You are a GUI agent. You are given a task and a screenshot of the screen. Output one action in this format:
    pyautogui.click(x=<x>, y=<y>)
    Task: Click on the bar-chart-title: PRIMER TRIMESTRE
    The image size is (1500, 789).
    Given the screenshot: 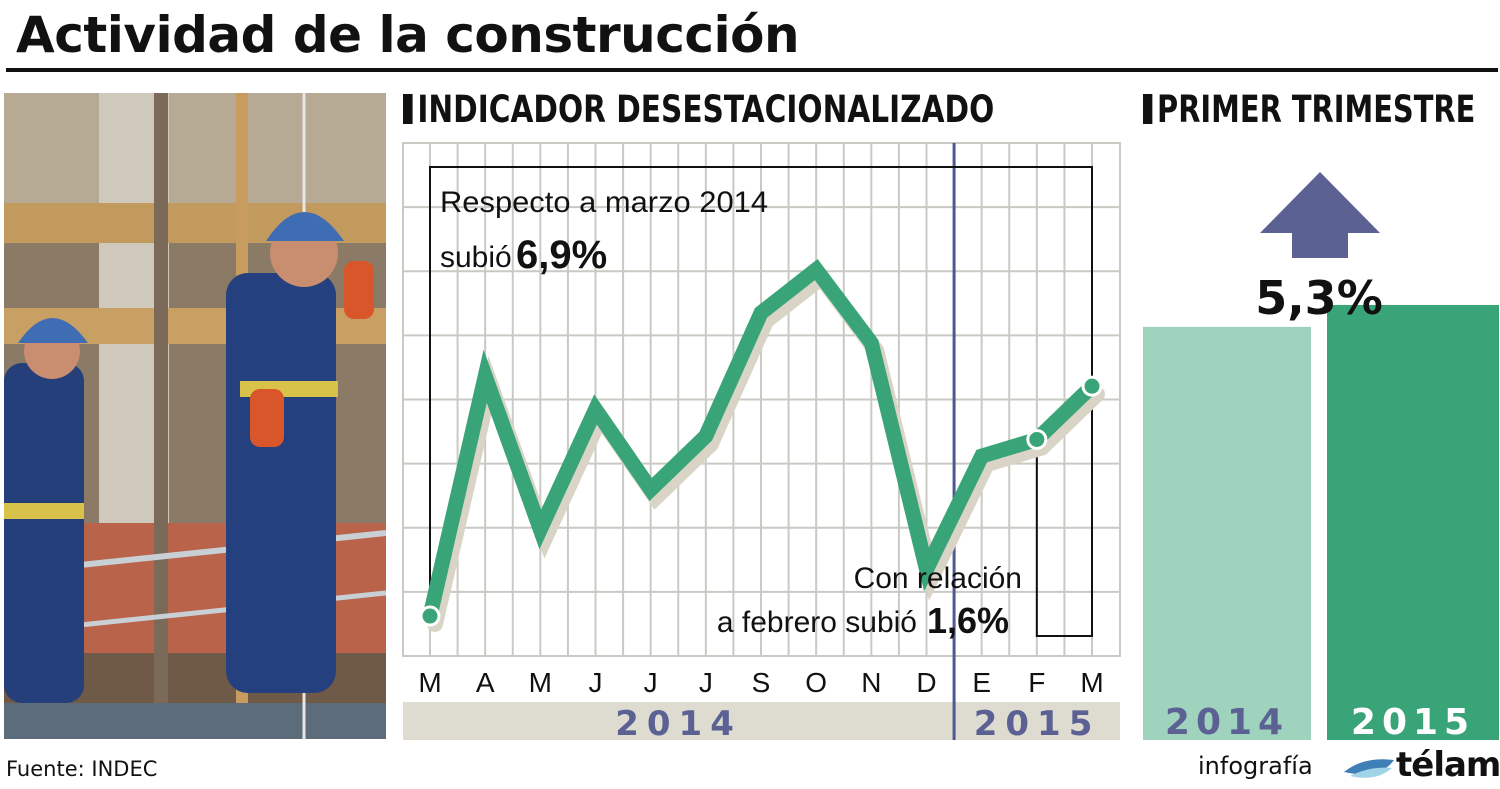 What is the action you would take?
    pyautogui.click(x=1309, y=110)
    